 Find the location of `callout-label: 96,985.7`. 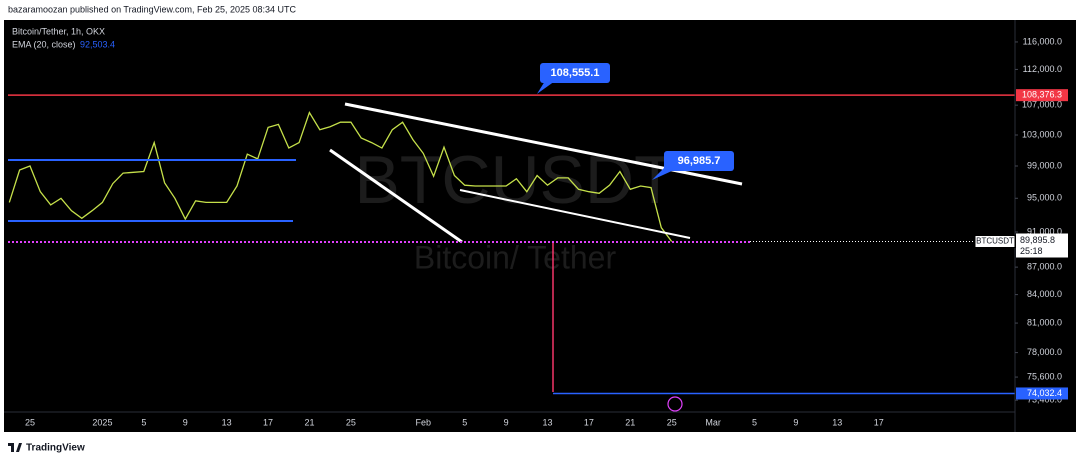

callout-label: 96,985.7 is located at coordinates (699, 161).